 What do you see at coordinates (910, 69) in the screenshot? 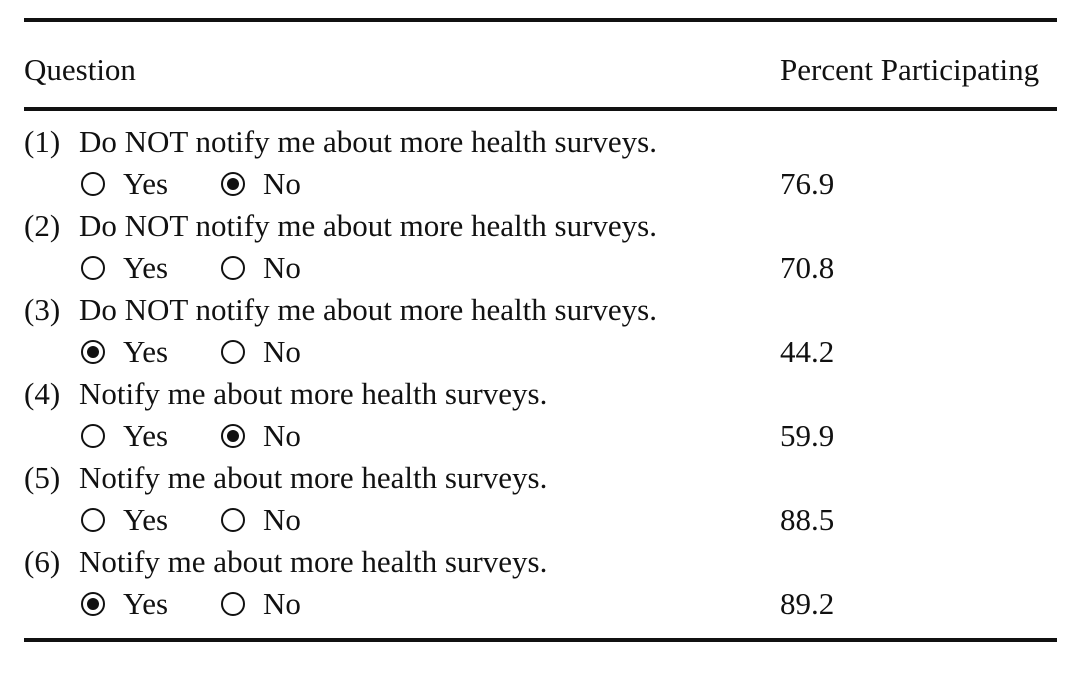
I see `header-percent-participating: Percent Participating` at bounding box center [910, 69].